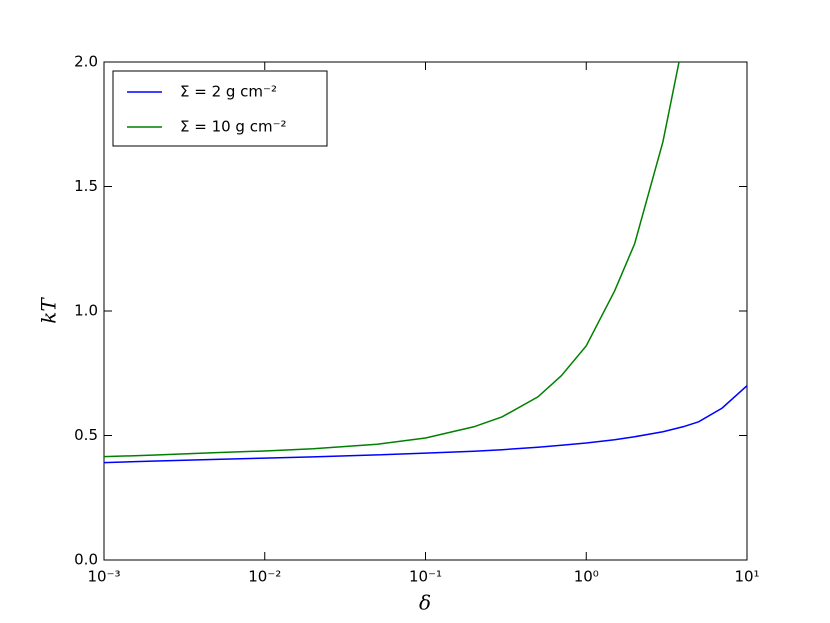 The height and width of the screenshot is (623, 830). Describe the element at coordinates (220, 108) in the screenshot. I see `legend-box` at that location.